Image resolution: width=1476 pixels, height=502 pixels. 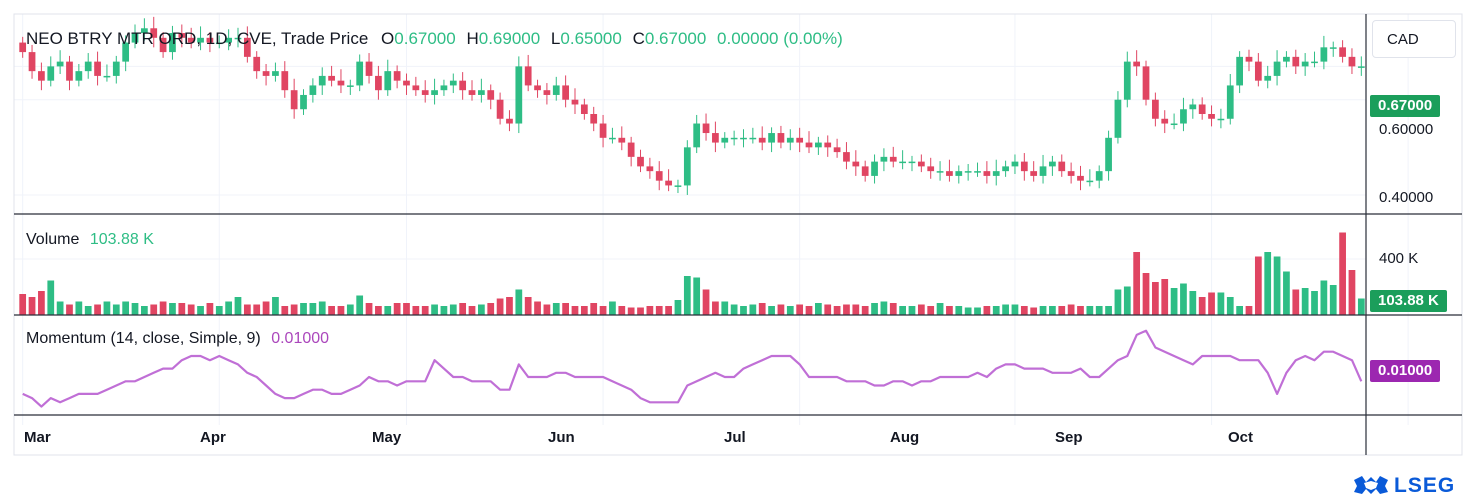 What do you see at coordinates (509, 38) in the screenshot?
I see `high-value: 0.69000` at bounding box center [509, 38].